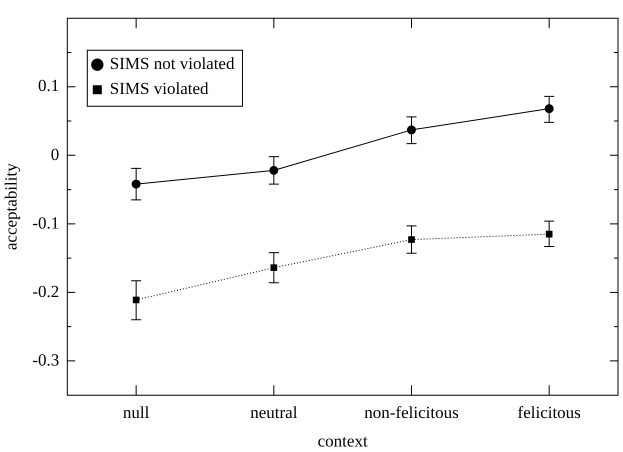 This screenshot has width=623, height=452. I want to click on x-tick-label: null, so click(136, 412).